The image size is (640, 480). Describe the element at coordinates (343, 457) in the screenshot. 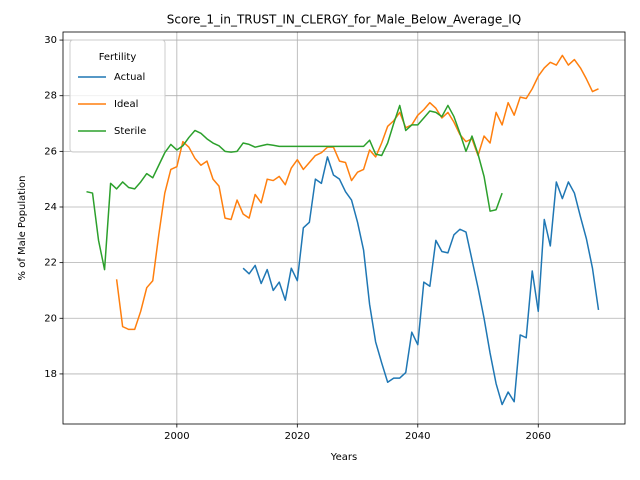

I see `x-axis-label: Years` at that location.